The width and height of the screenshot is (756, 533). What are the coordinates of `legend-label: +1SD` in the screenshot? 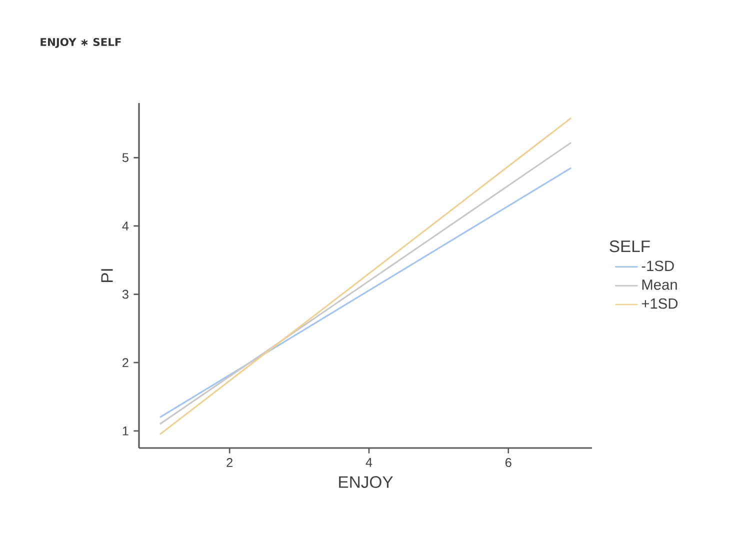 It's located at (660, 303).